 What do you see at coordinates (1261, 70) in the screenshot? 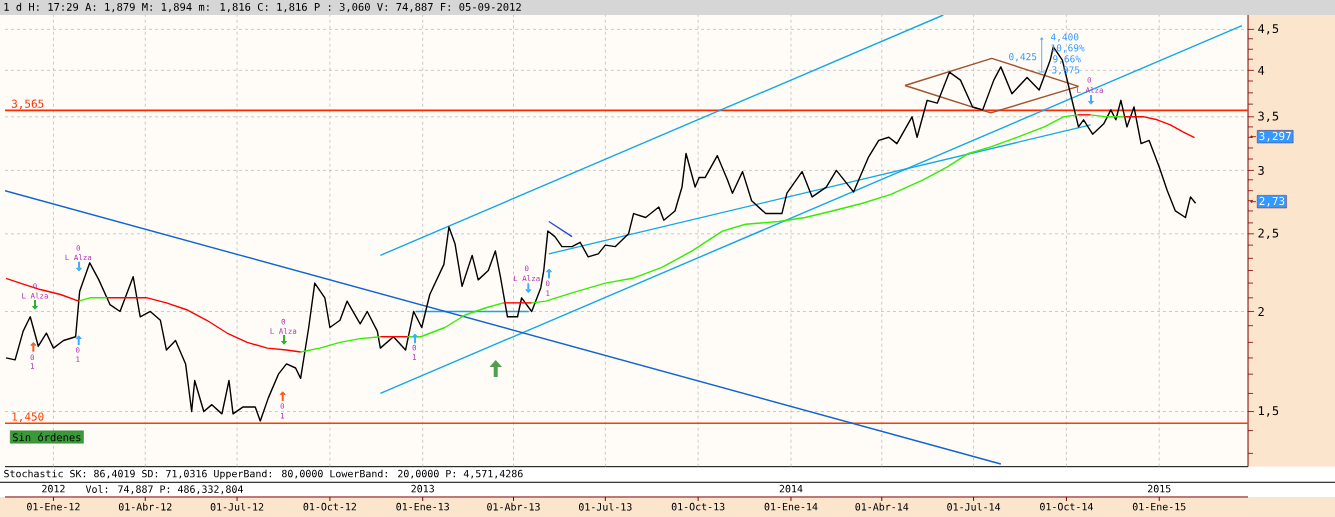
I see `y-tick-label: 4` at bounding box center [1261, 70].